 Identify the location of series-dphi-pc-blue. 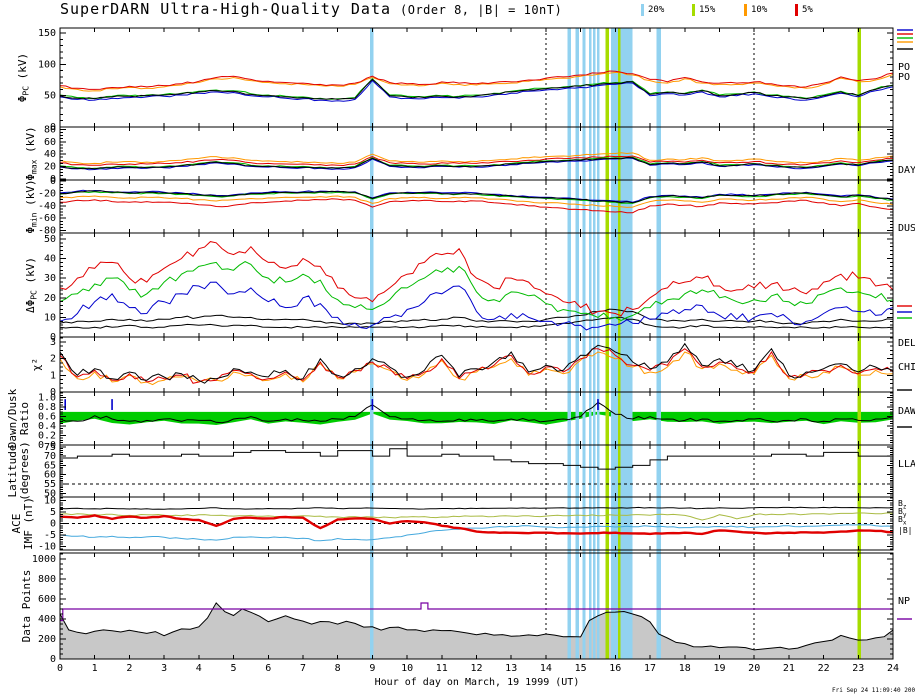
(476, 306).